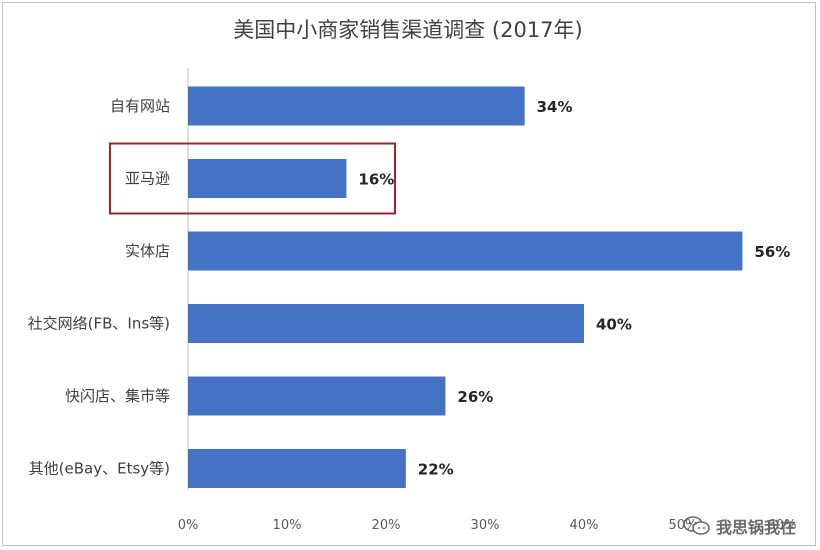  I want to click on category-label: 实体店, so click(147, 251).